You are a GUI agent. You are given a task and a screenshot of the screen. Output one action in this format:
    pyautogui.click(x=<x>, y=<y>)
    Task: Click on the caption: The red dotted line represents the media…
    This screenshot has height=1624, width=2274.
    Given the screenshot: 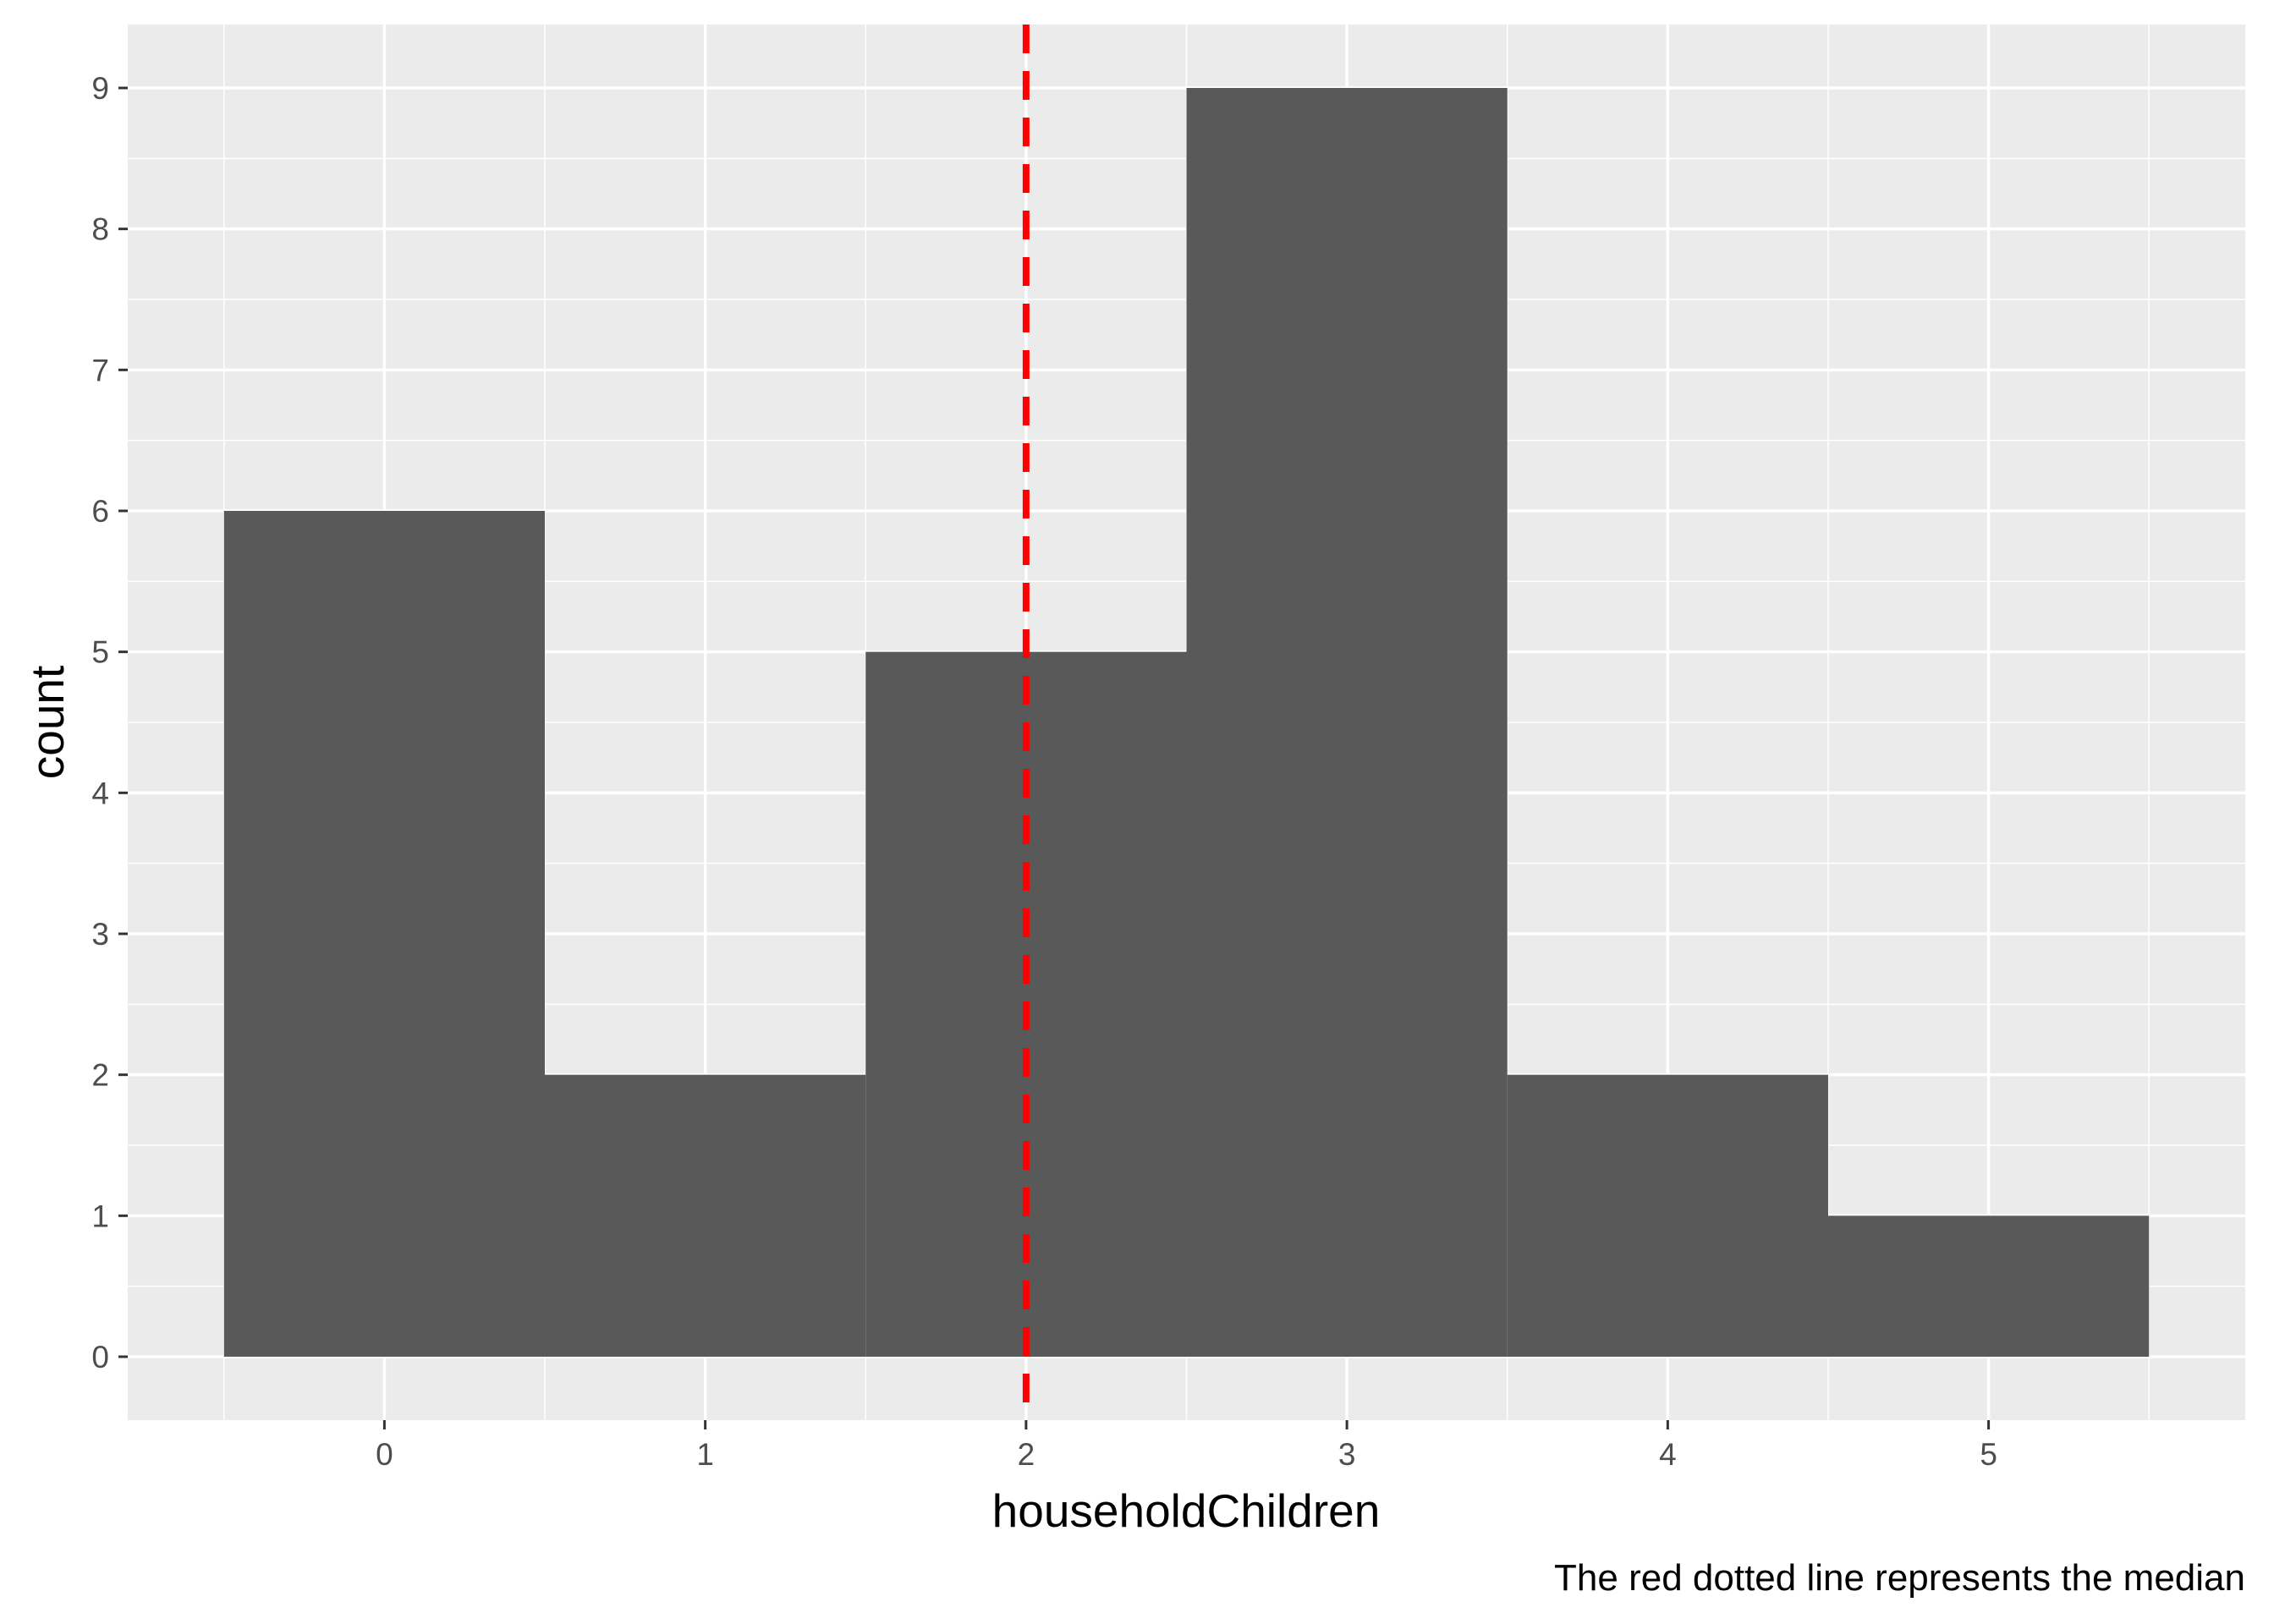 What is the action you would take?
    pyautogui.click(x=1900, y=1578)
    